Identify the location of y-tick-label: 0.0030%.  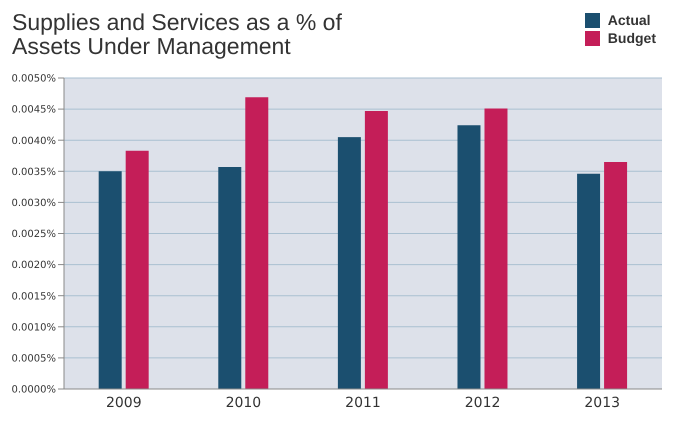
(34, 203).